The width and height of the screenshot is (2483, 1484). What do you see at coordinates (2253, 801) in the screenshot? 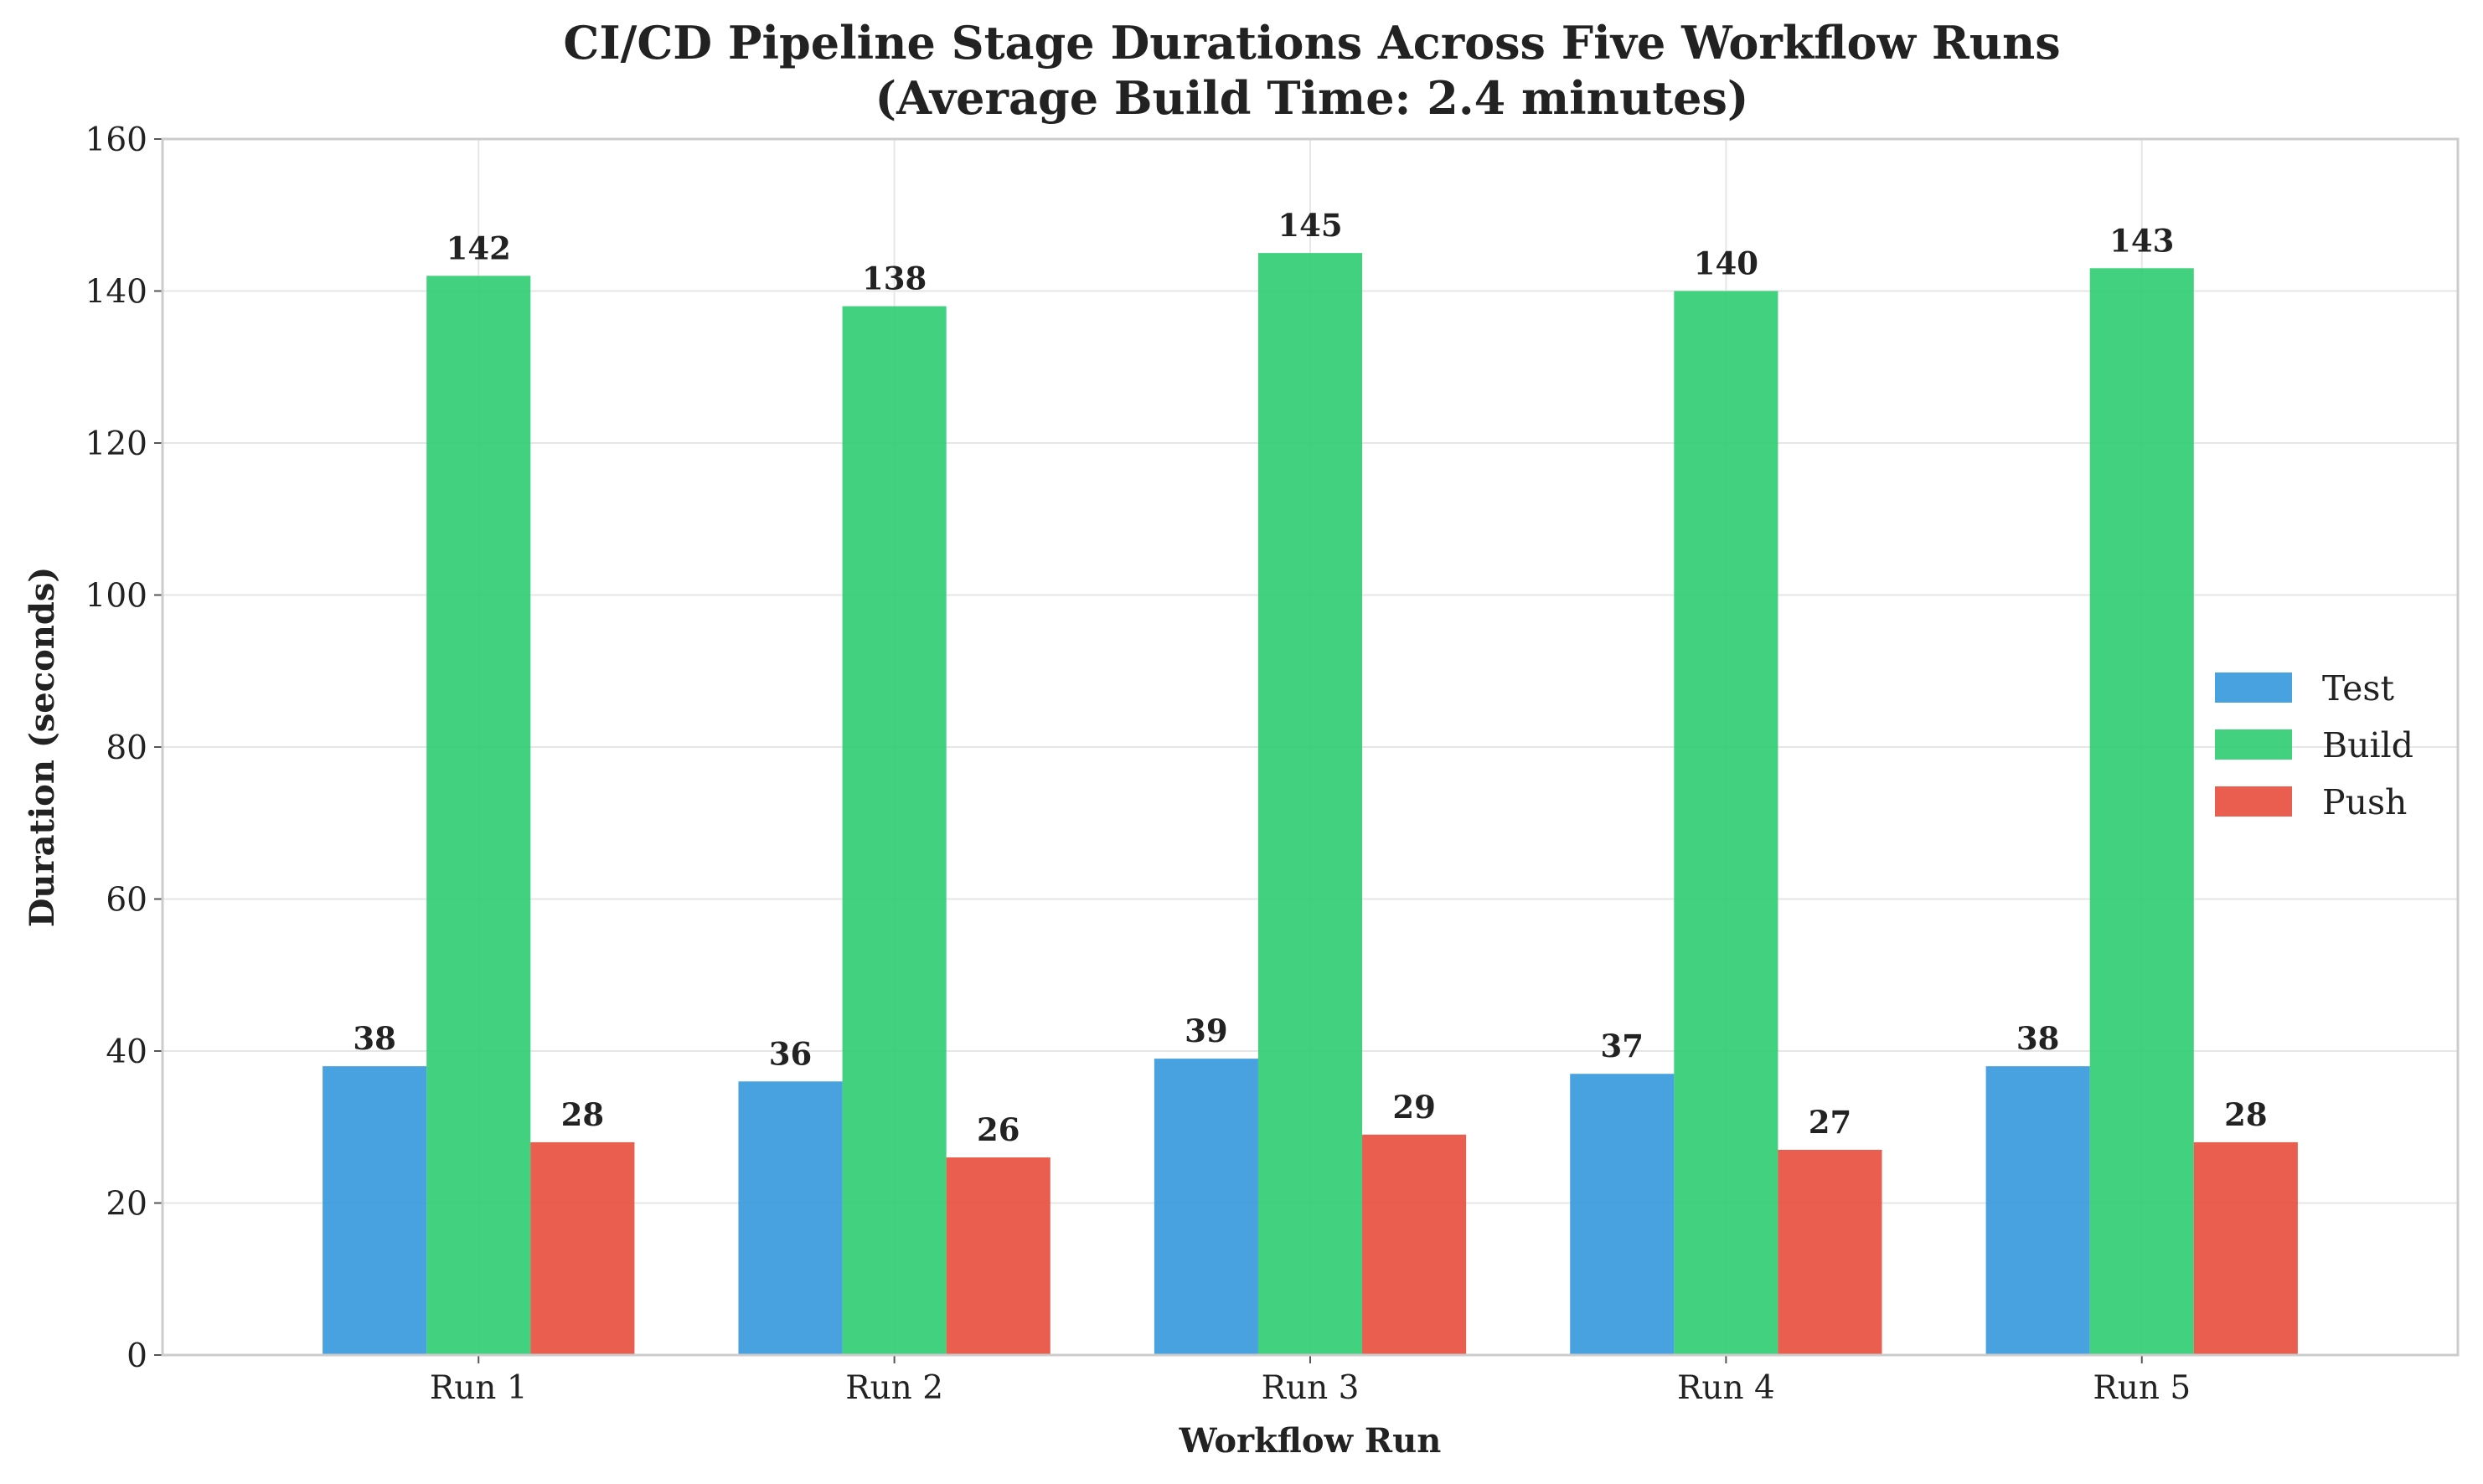
I see `legend-swatch-push` at bounding box center [2253, 801].